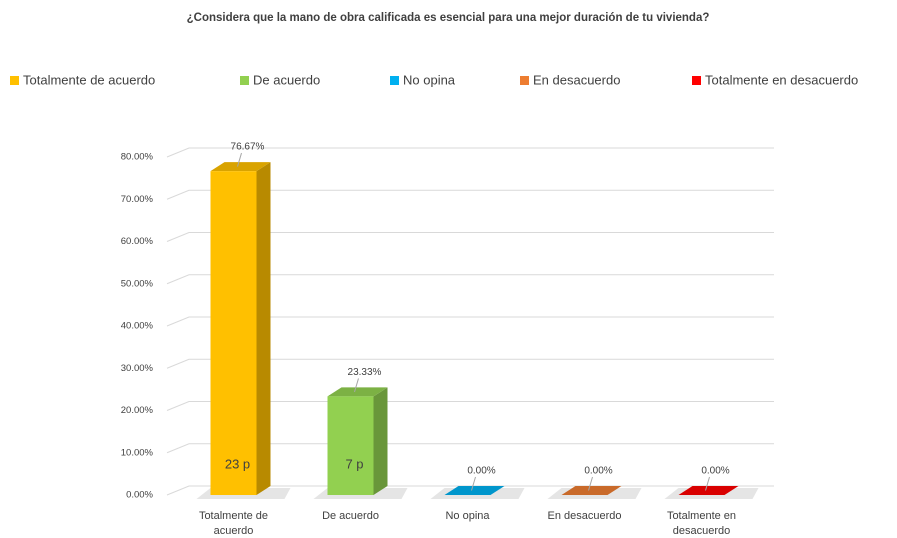 This screenshot has width=897, height=538. What do you see at coordinates (137, 410) in the screenshot?
I see `y-tick-label: 20.00%` at bounding box center [137, 410].